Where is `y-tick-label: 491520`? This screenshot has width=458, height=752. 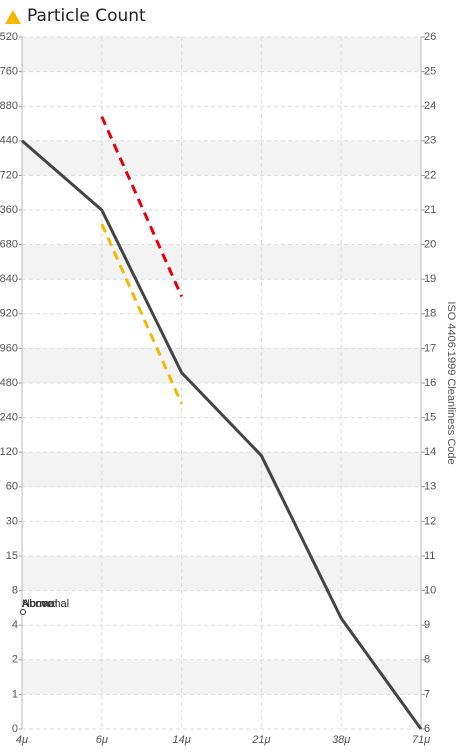
y-tick-label: 491520 is located at coordinates (9, 37).